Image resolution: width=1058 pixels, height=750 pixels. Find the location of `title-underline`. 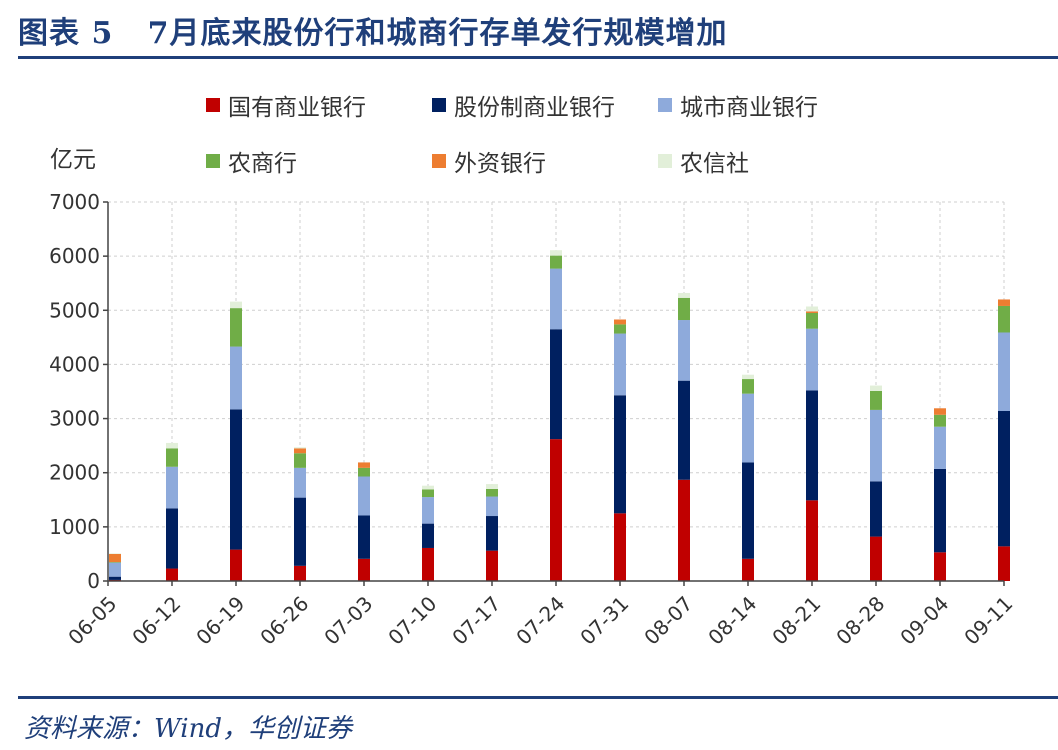

title-underline is located at coordinates (538, 57).